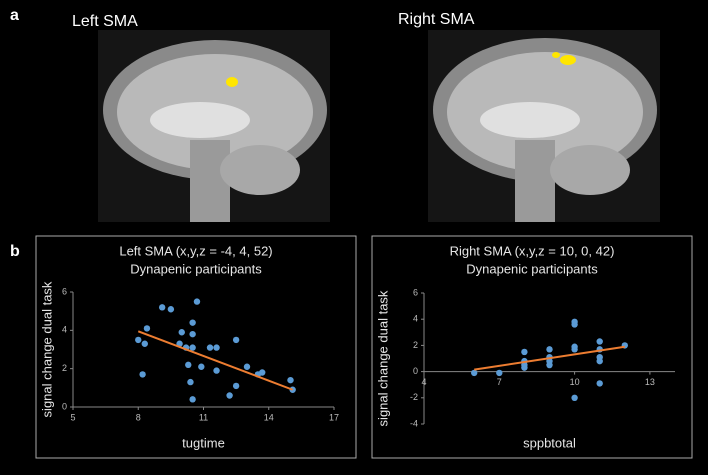 This screenshot has width=708, height=475. Describe the element at coordinates (15, 251) in the screenshot. I see `panel-label: b` at that location.